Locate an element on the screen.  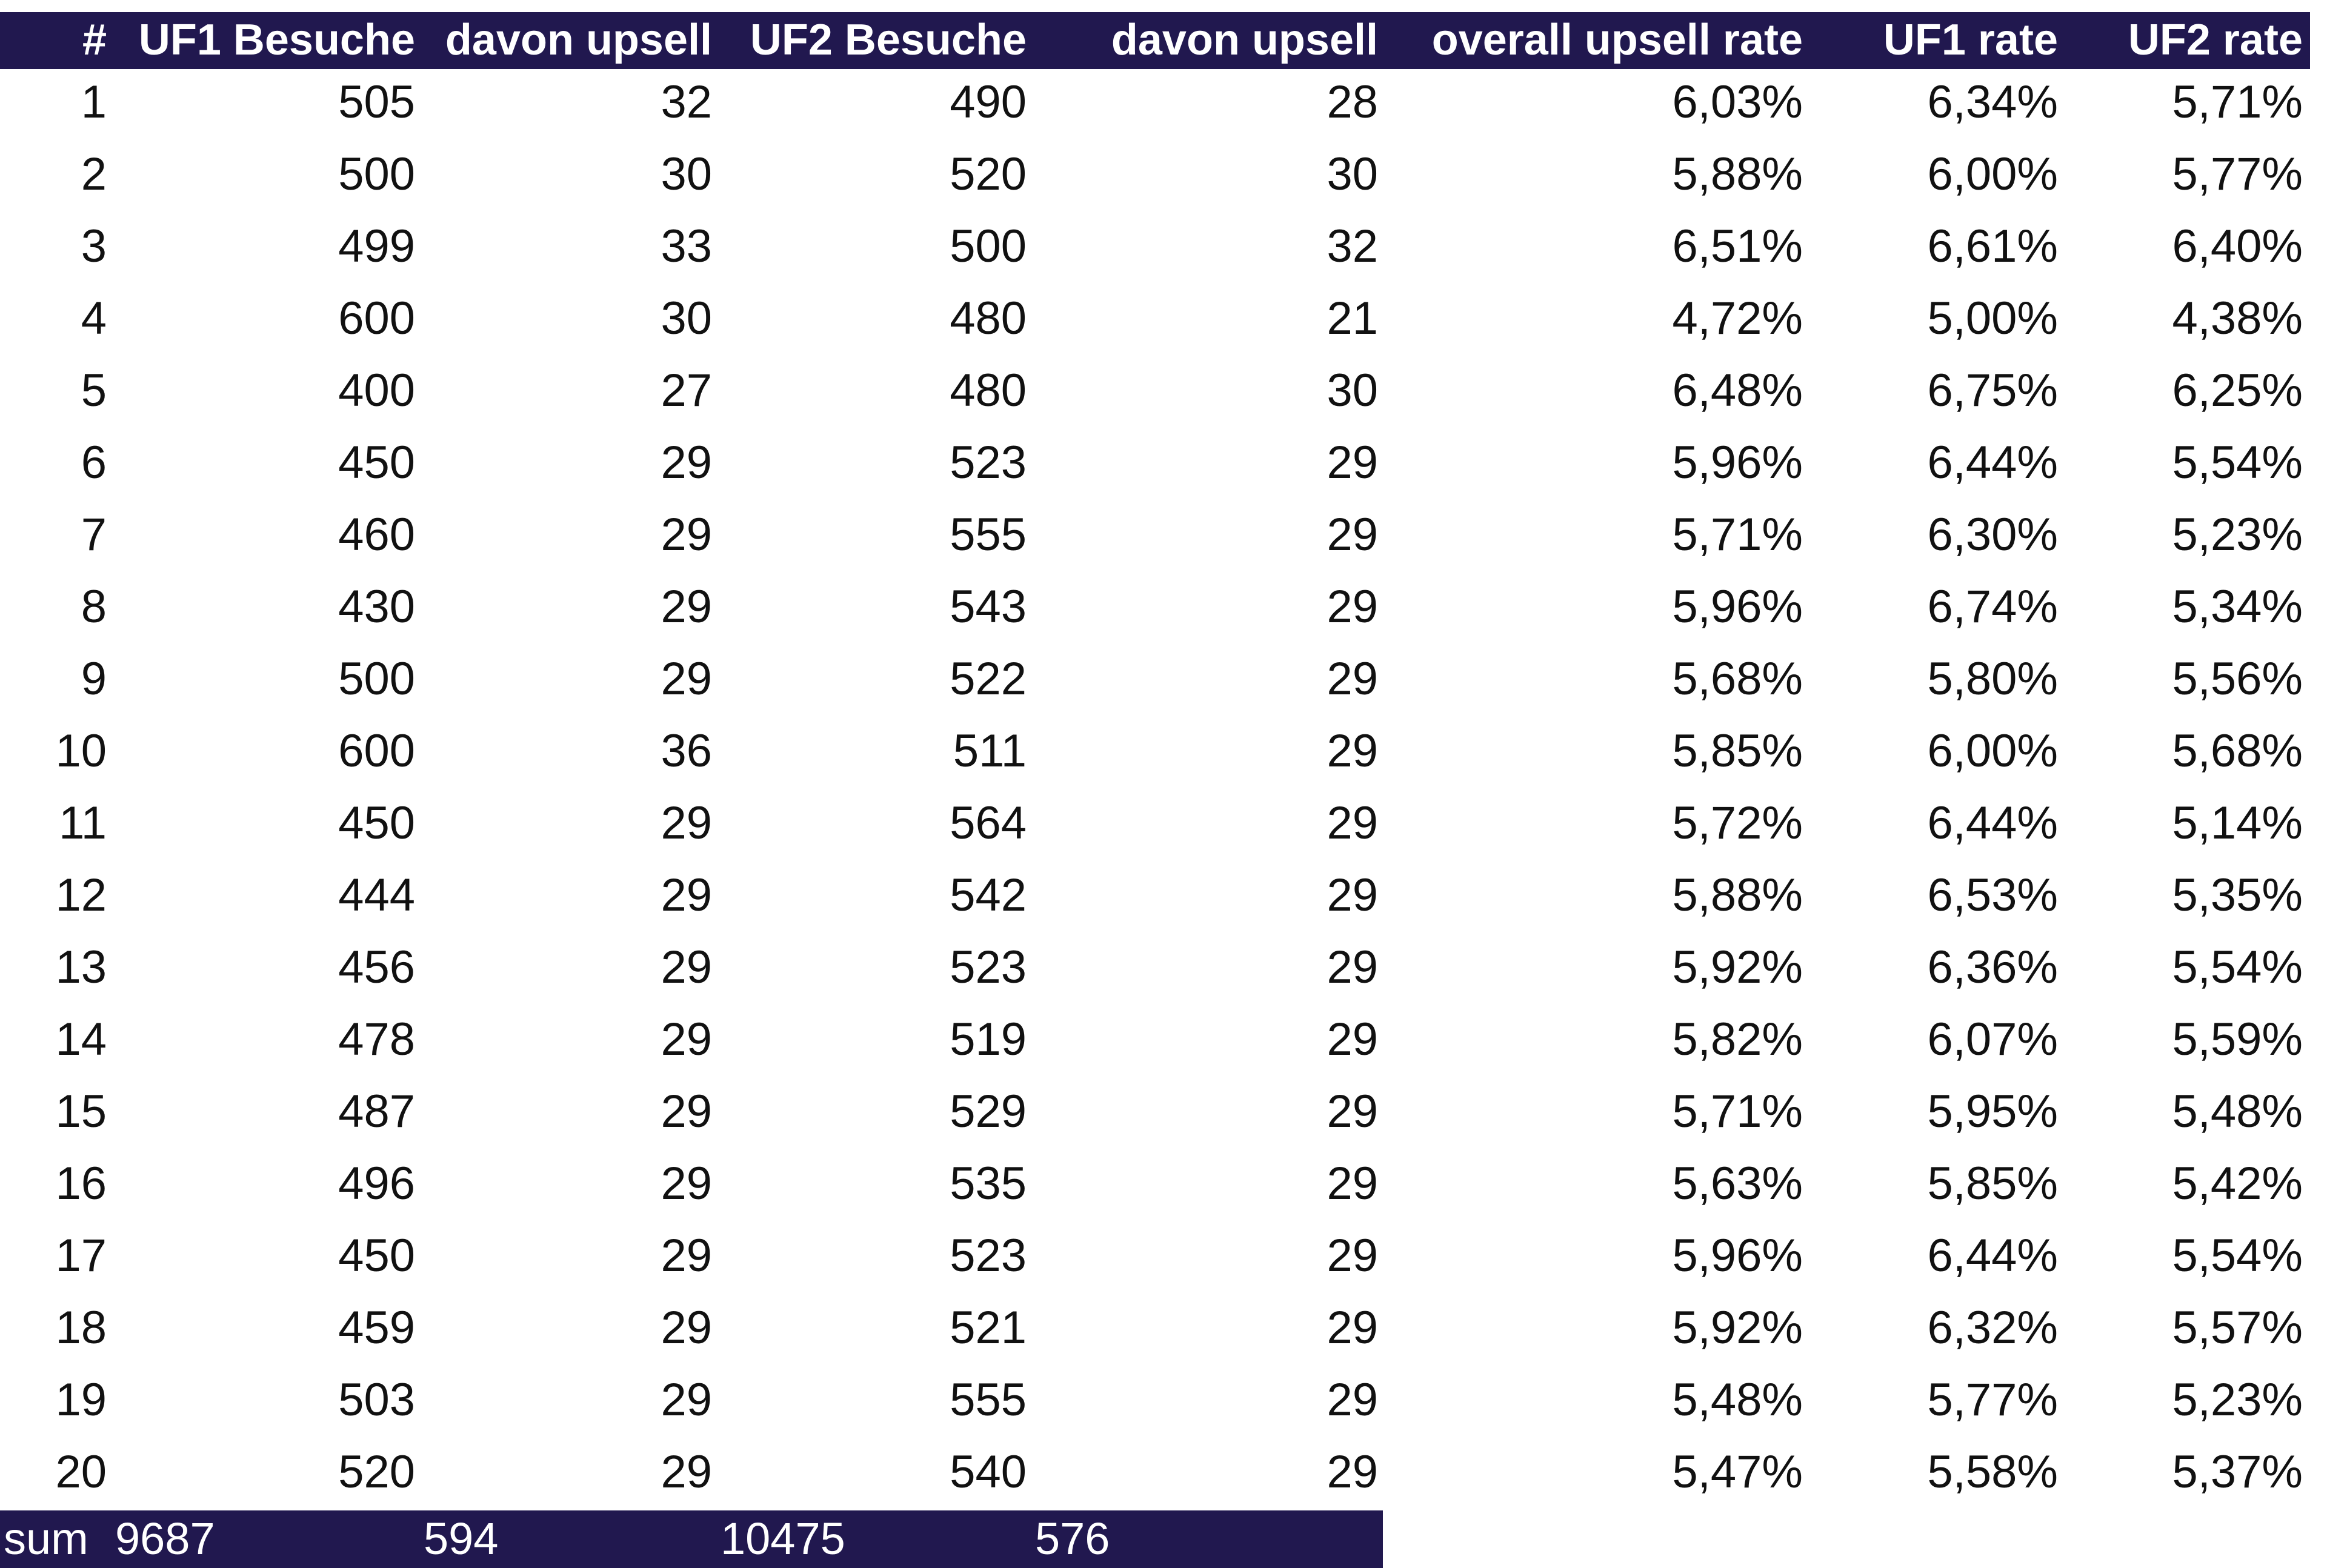
table-cell: 496 is located at coordinates (376, 1183).